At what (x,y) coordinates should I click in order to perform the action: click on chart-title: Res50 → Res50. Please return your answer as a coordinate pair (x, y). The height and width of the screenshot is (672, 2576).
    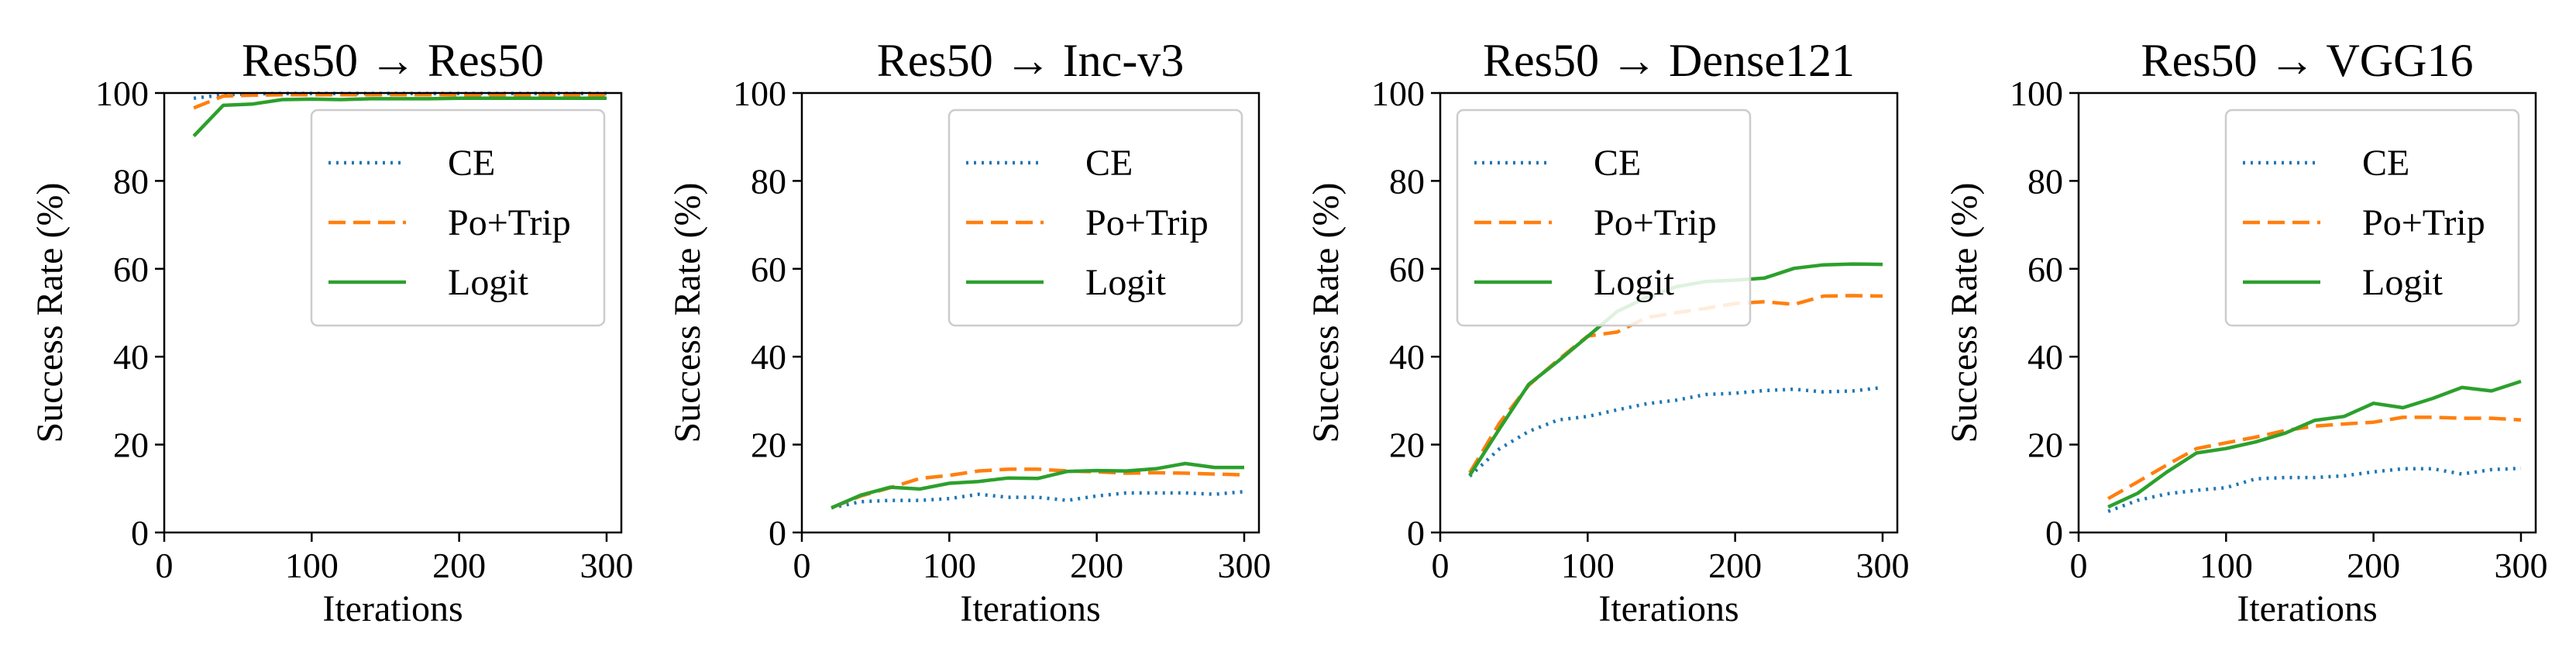
    Looking at the image, I should click on (393, 60).